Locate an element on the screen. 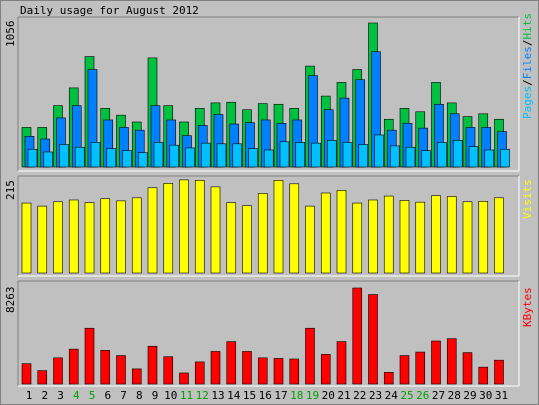 Image resolution: width=539 pixels, height=405 pixels. legend-sep2: / is located at coordinates (527, 43).